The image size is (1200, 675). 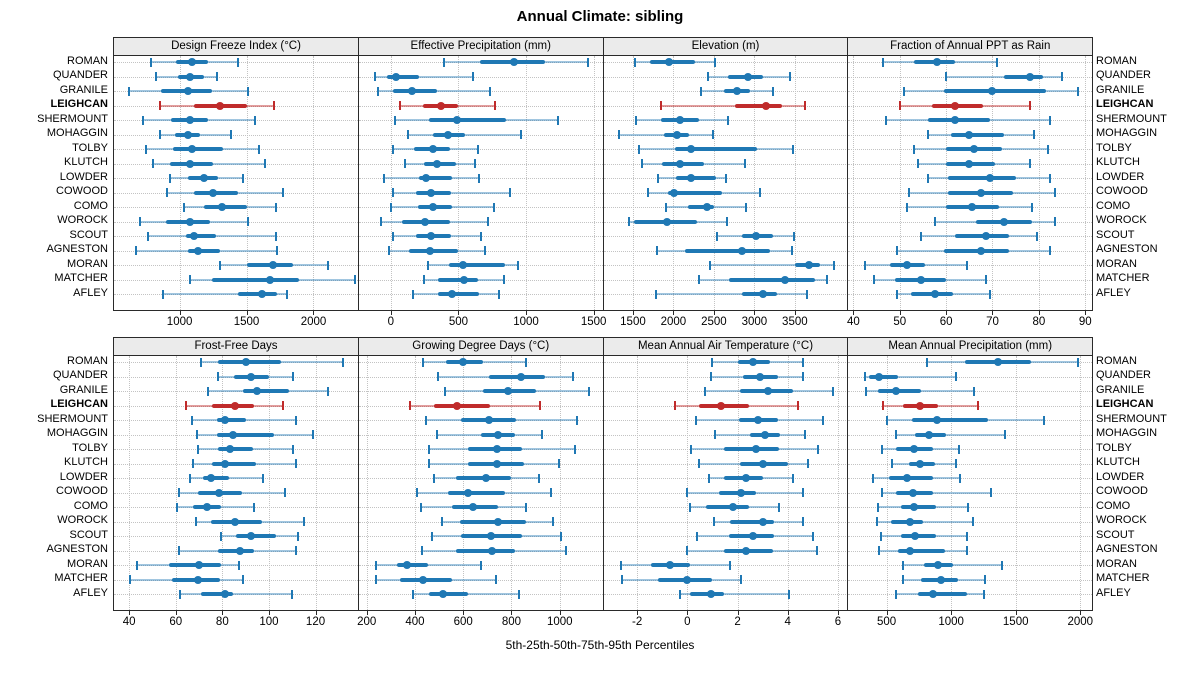 I want to click on panel-plot-fraction-of-annual-ppt-as-rain, so click(x=970, y=183).